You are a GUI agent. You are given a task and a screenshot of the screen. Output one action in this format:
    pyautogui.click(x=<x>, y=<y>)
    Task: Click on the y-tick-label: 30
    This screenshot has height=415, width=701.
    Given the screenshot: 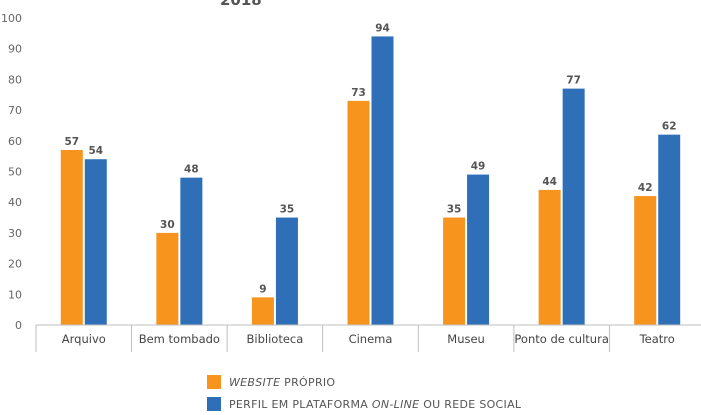 What is the action you would take?
    pyautogui.click(x=15, y=233)
    